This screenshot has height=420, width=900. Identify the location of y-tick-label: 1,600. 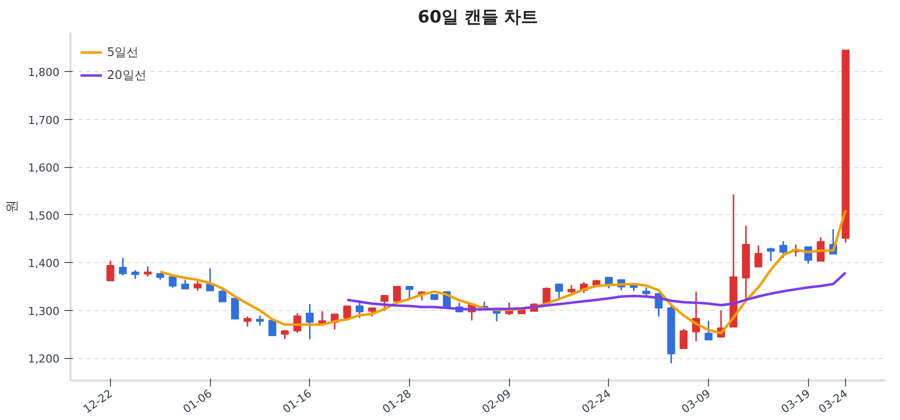
(44, 168).